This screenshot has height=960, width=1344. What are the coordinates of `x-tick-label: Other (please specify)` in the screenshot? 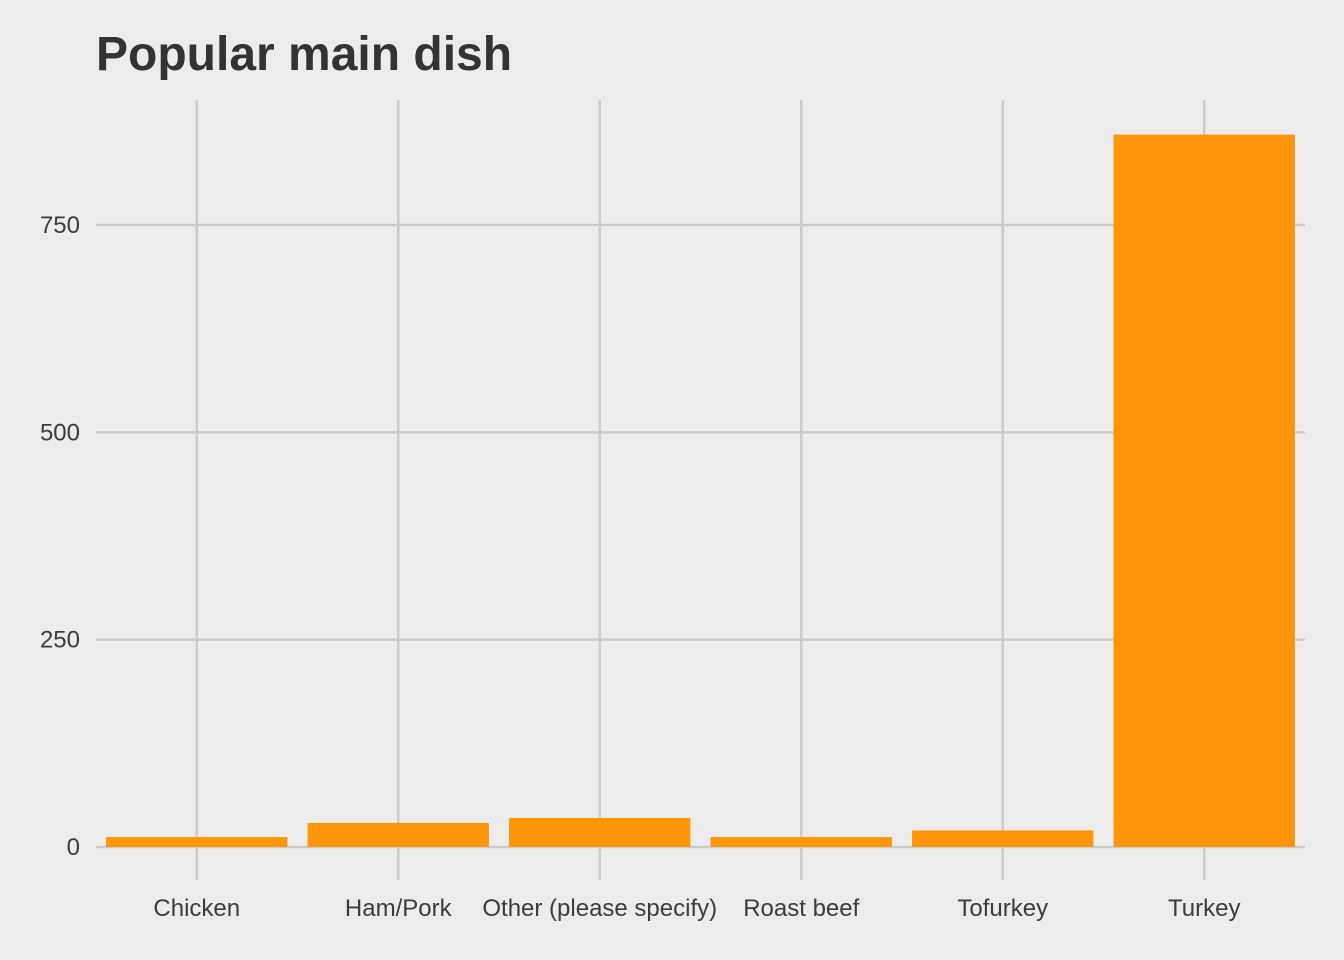 It's located at (599, 908).